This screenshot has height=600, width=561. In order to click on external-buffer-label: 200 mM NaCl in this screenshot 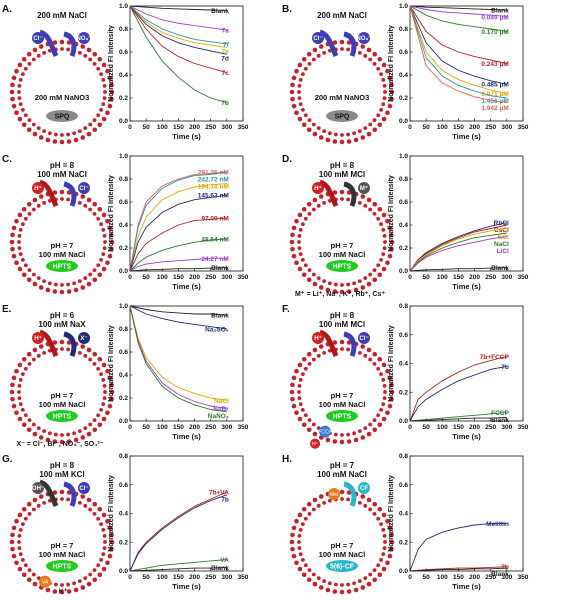, I will do `click(62, 15)`.